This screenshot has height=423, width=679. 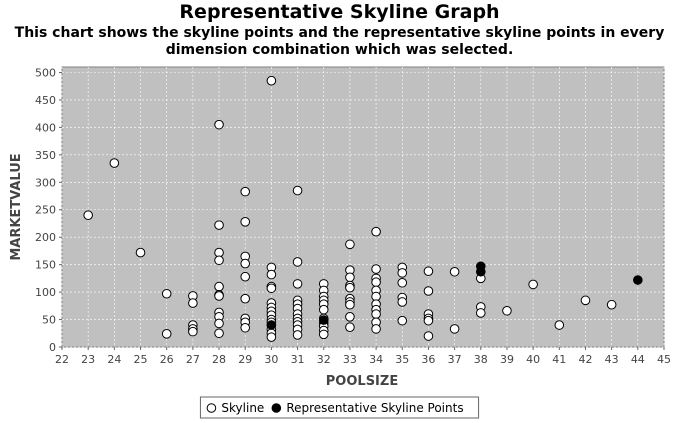 I want to click on x-tick-label: 44, so click(x=638, y=359).